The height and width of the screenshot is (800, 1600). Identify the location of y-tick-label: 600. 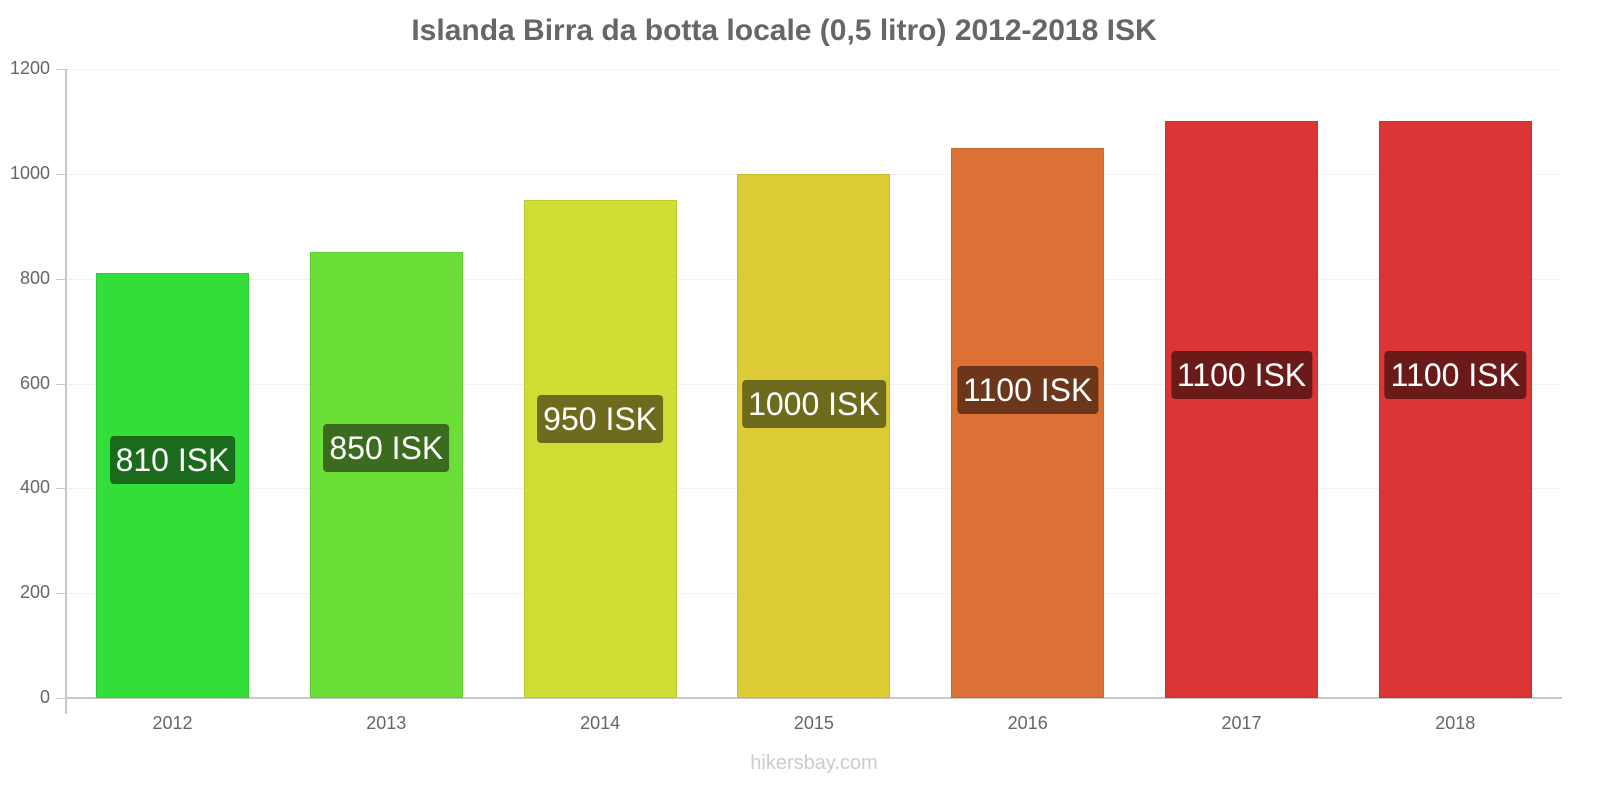
(34, 383).